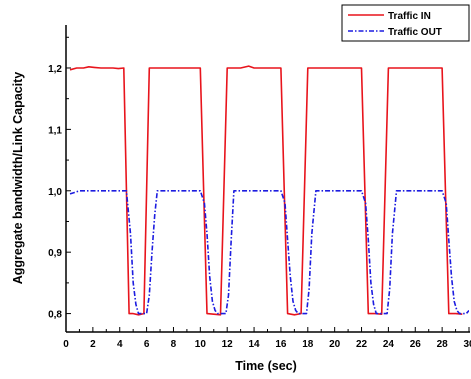 Image resolution: width=471 pixels, height=379 pixels. Describe the element at coordinates (66, 344) in the screenshot. I see `x-tick-label-0: 0` at that location.